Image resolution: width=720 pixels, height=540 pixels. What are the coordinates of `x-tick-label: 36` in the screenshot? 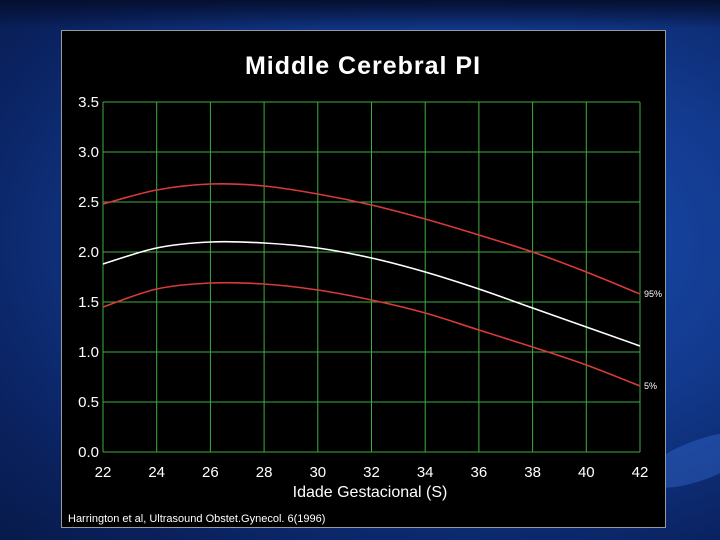 It's located at (479, 472).